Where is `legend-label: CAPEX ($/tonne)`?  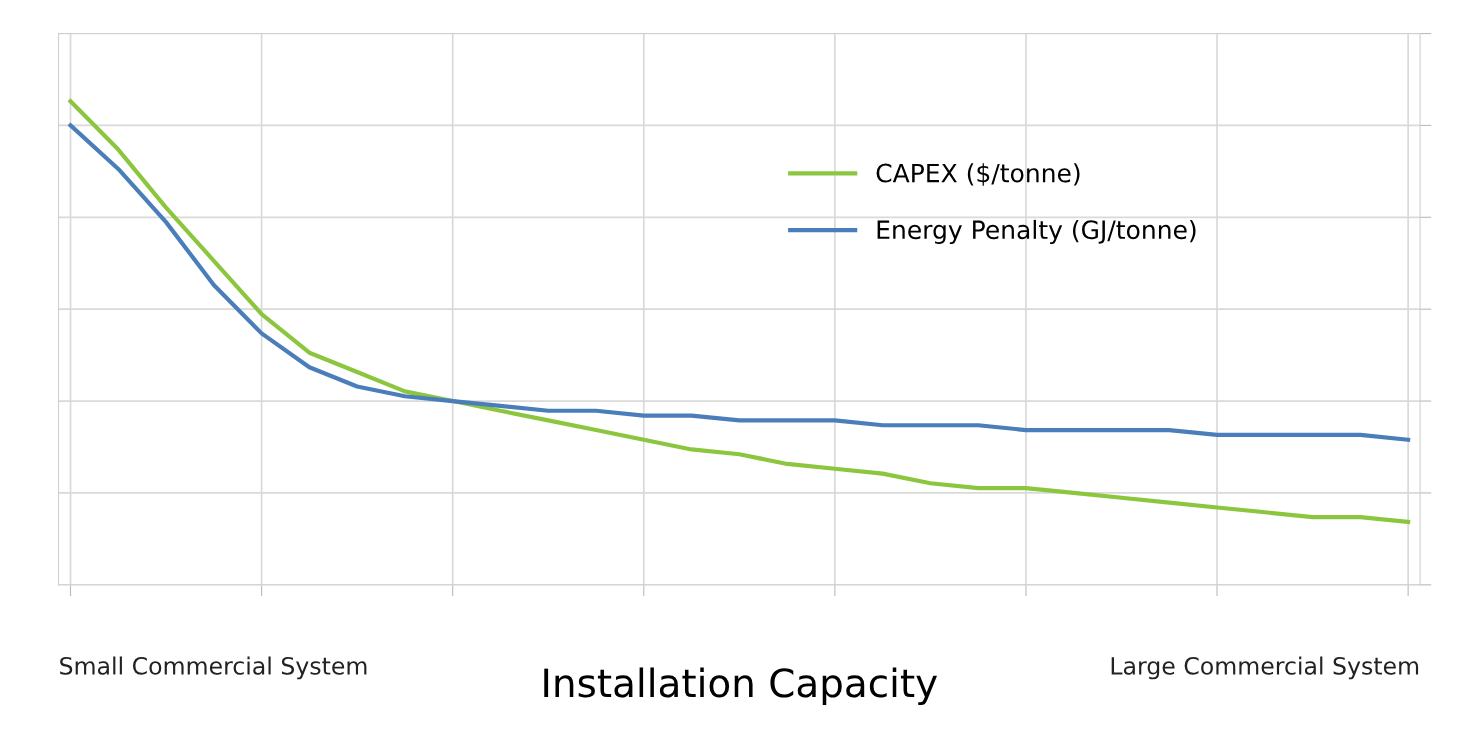 legend-label: CAPEX ($/tonne) is located at coordinates (978, 174).